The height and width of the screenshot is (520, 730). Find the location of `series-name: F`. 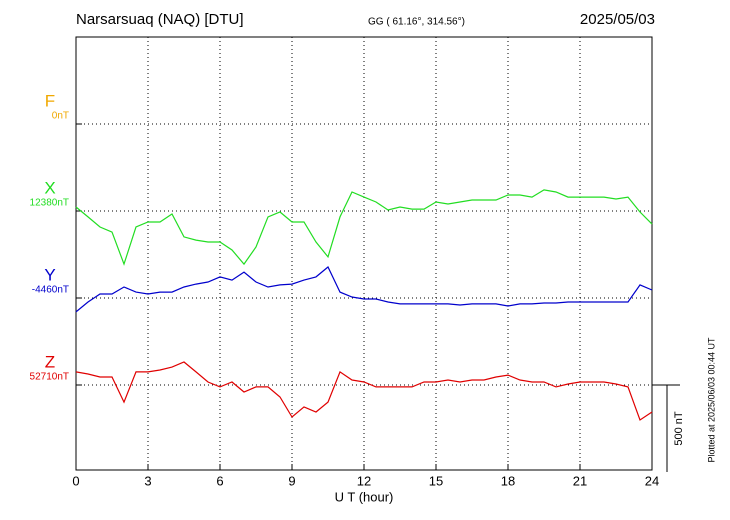

series-name: F is located at coordinates (50, 100).